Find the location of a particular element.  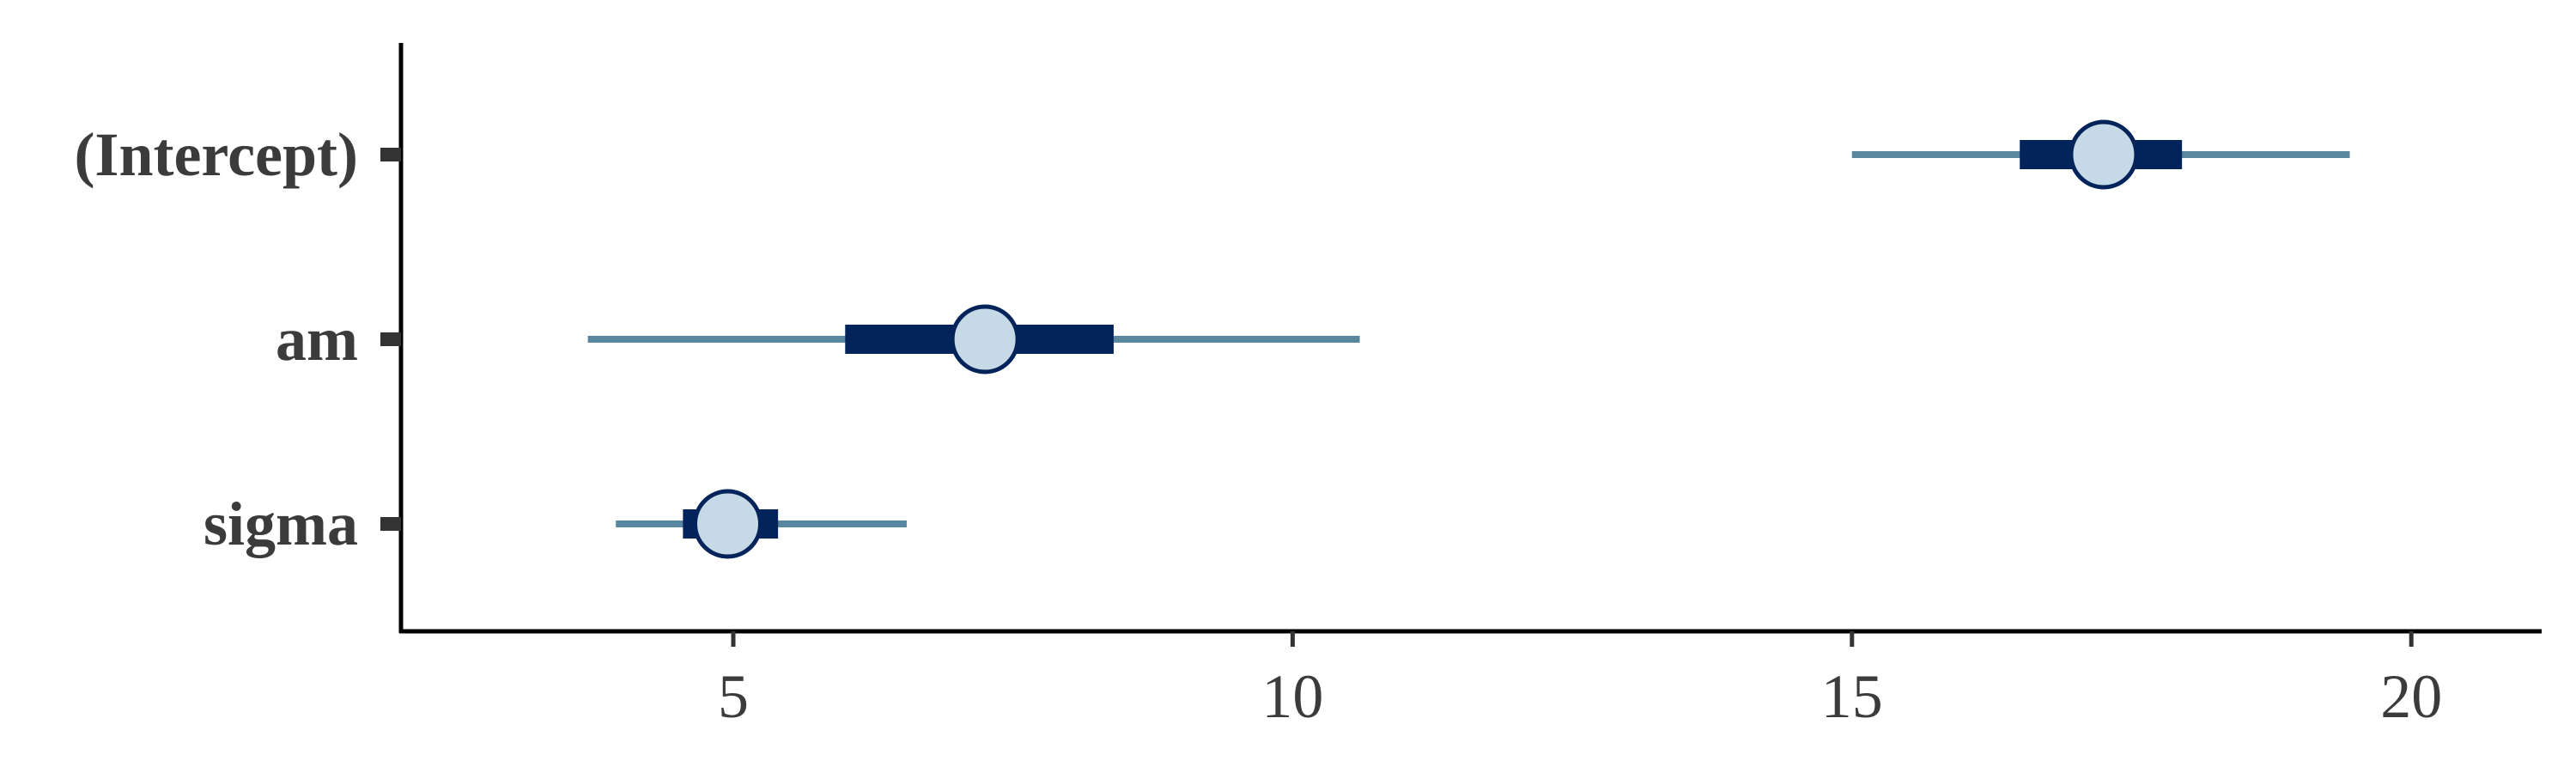

x-tick-label: 5 is located at coordinates (733, 696).